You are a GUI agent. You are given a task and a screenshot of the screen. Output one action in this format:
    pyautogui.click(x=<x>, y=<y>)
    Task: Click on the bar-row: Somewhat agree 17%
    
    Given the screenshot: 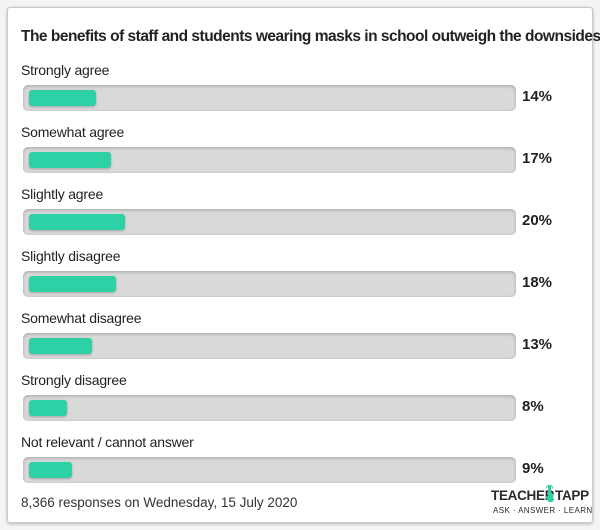 What is the action you would take?
    pyautogui.click(x=300, y=152)
    